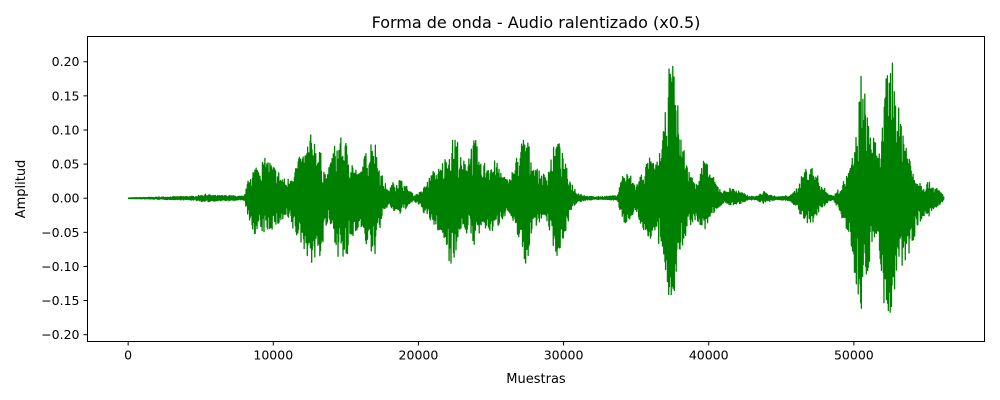  Describe the element at coordinates (419, 355) in the screenshot. I see `x-tick-label: 20000` at that location.